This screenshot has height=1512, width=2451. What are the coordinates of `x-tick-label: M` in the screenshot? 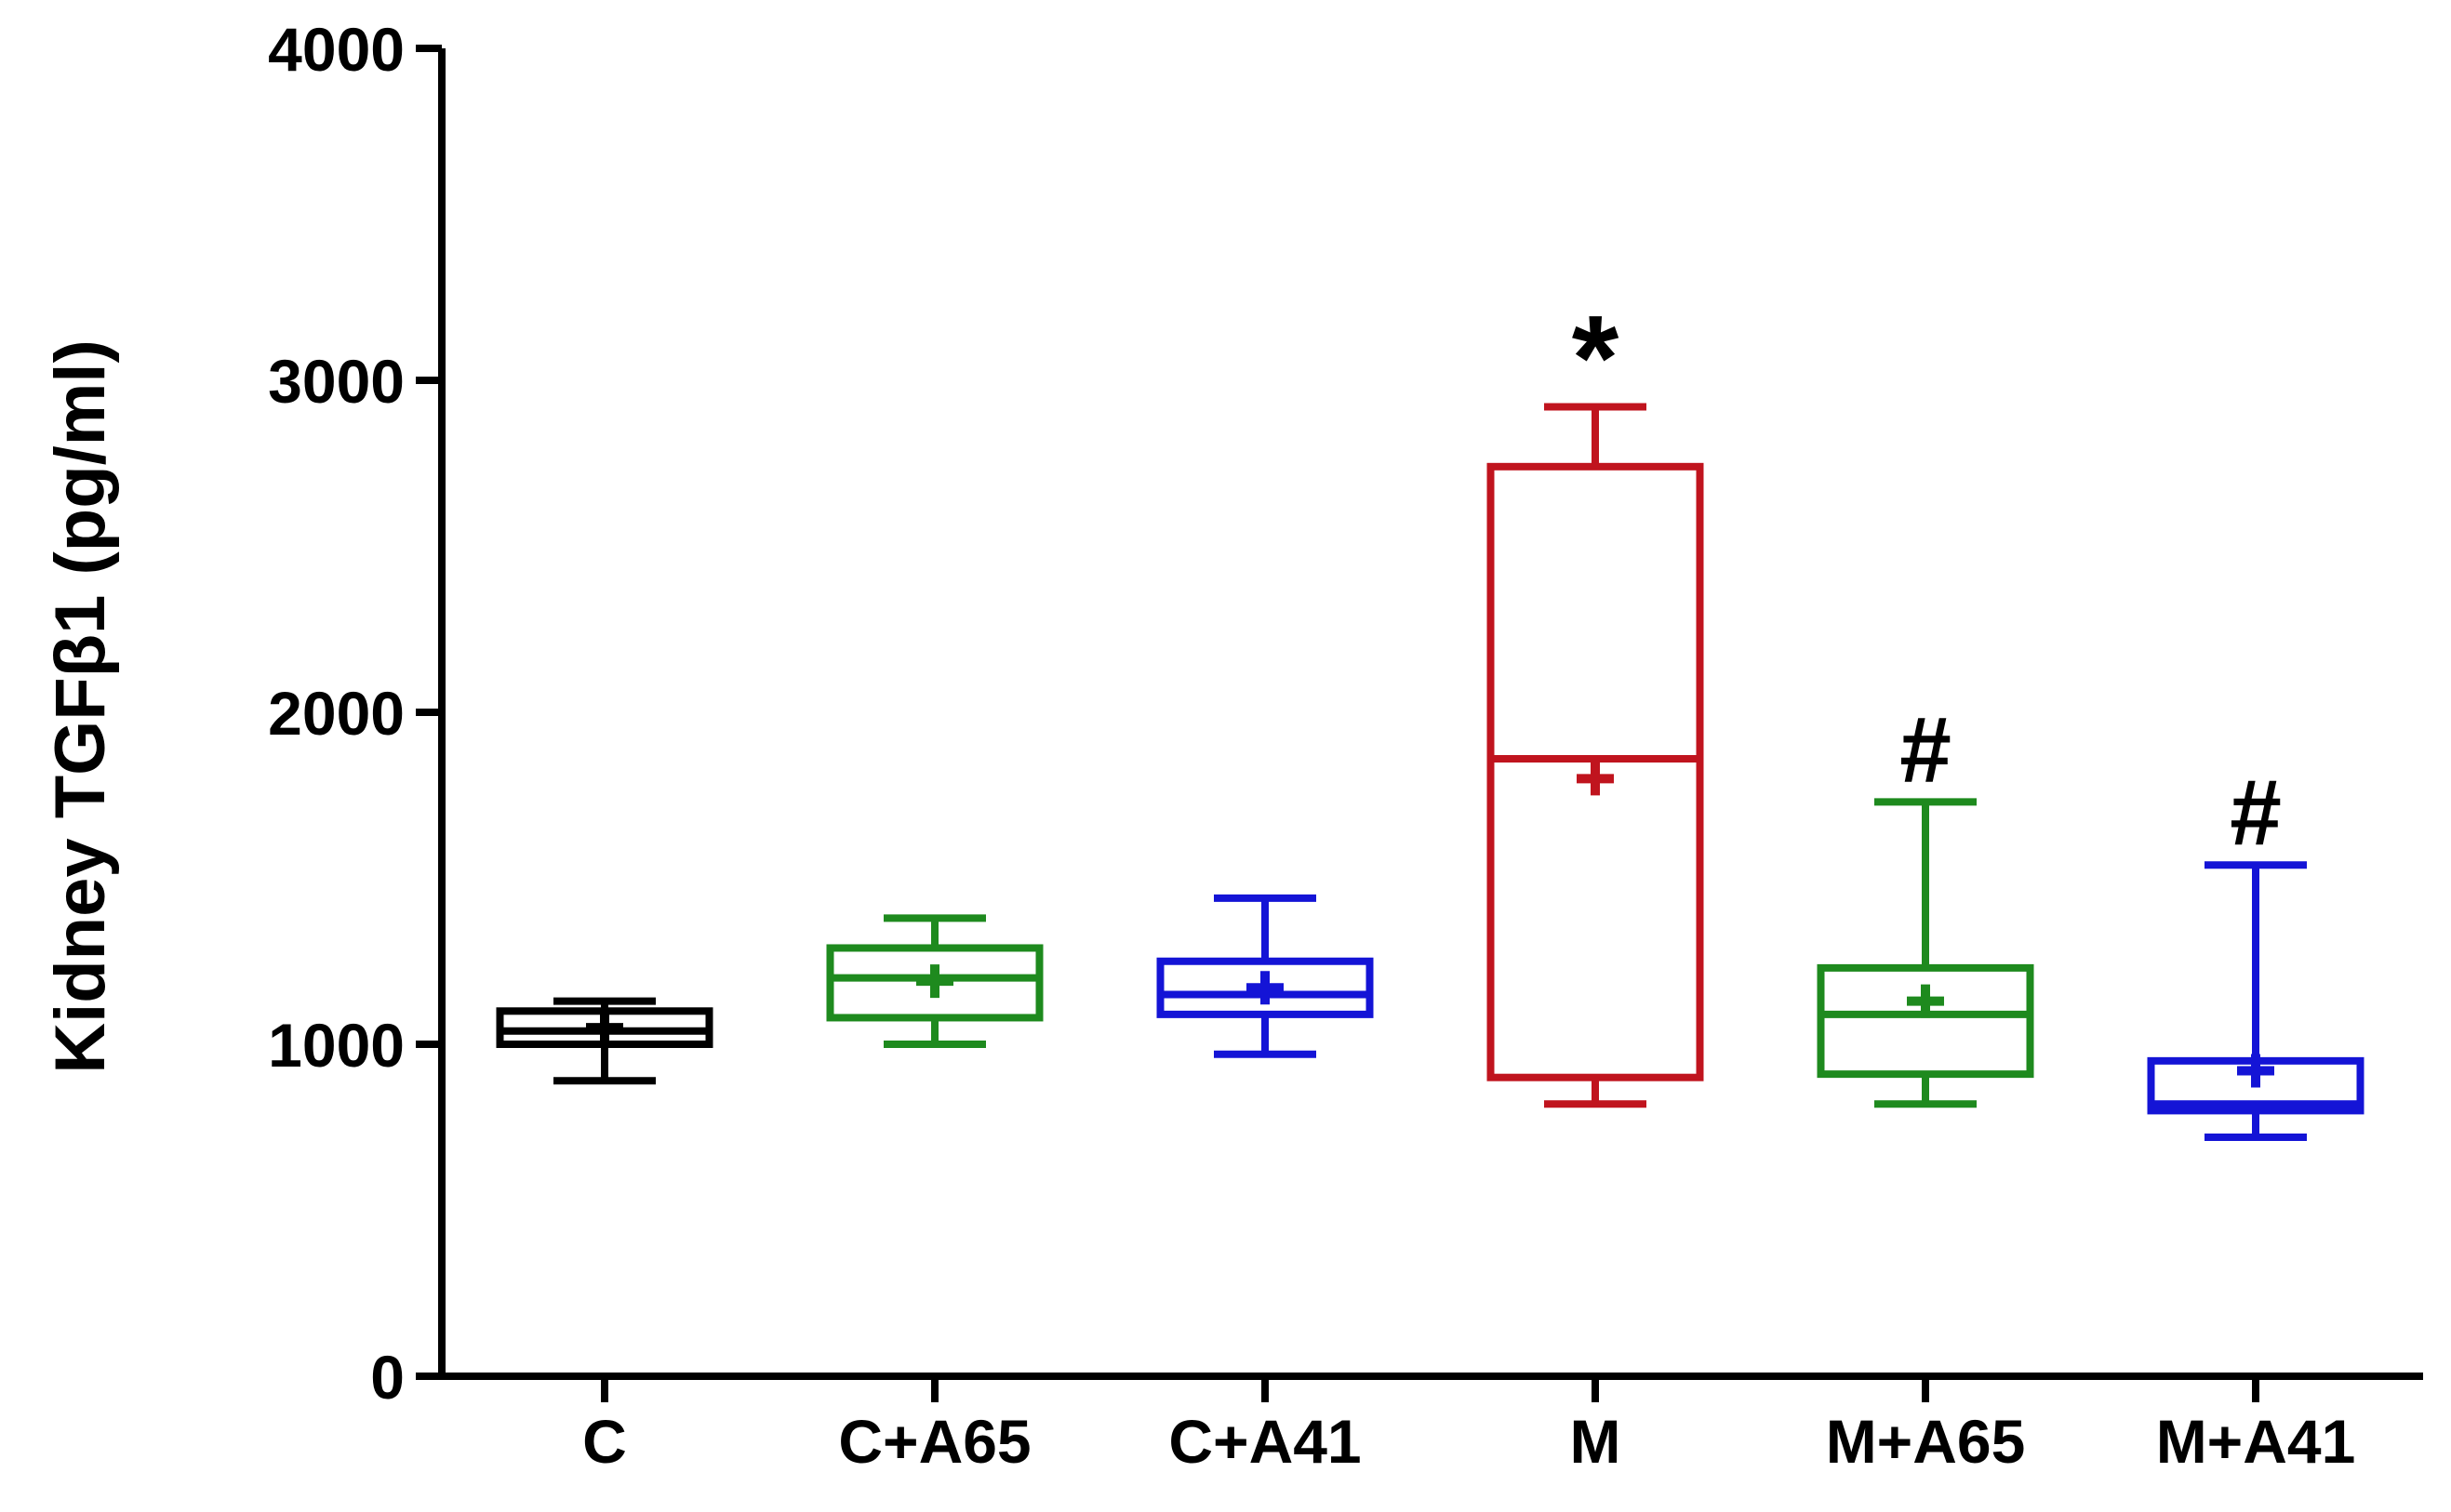 It's located at (1595, 1441).